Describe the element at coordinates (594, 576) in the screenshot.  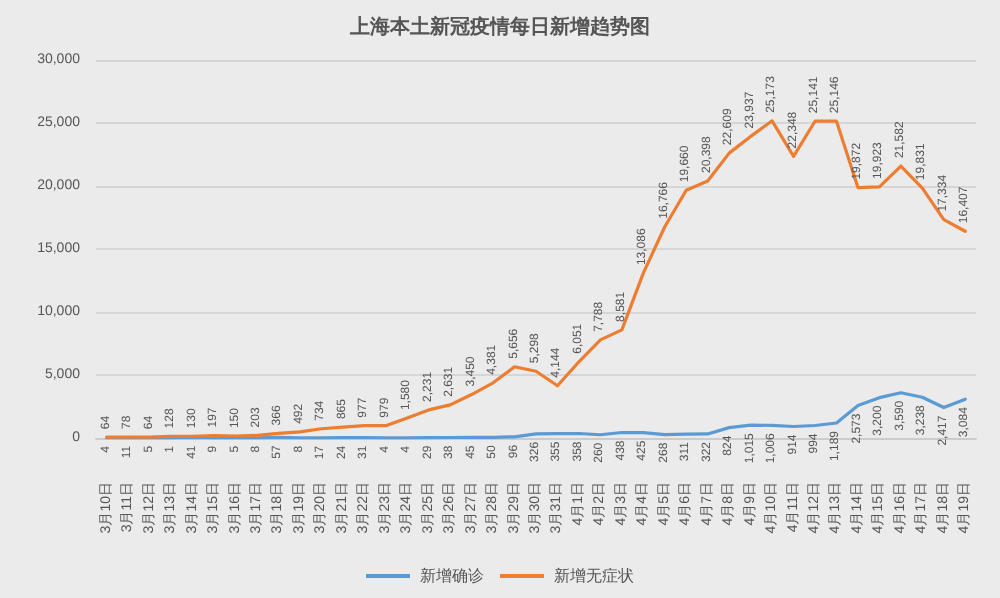
I see `legend-label: 新增无症状` at that location.